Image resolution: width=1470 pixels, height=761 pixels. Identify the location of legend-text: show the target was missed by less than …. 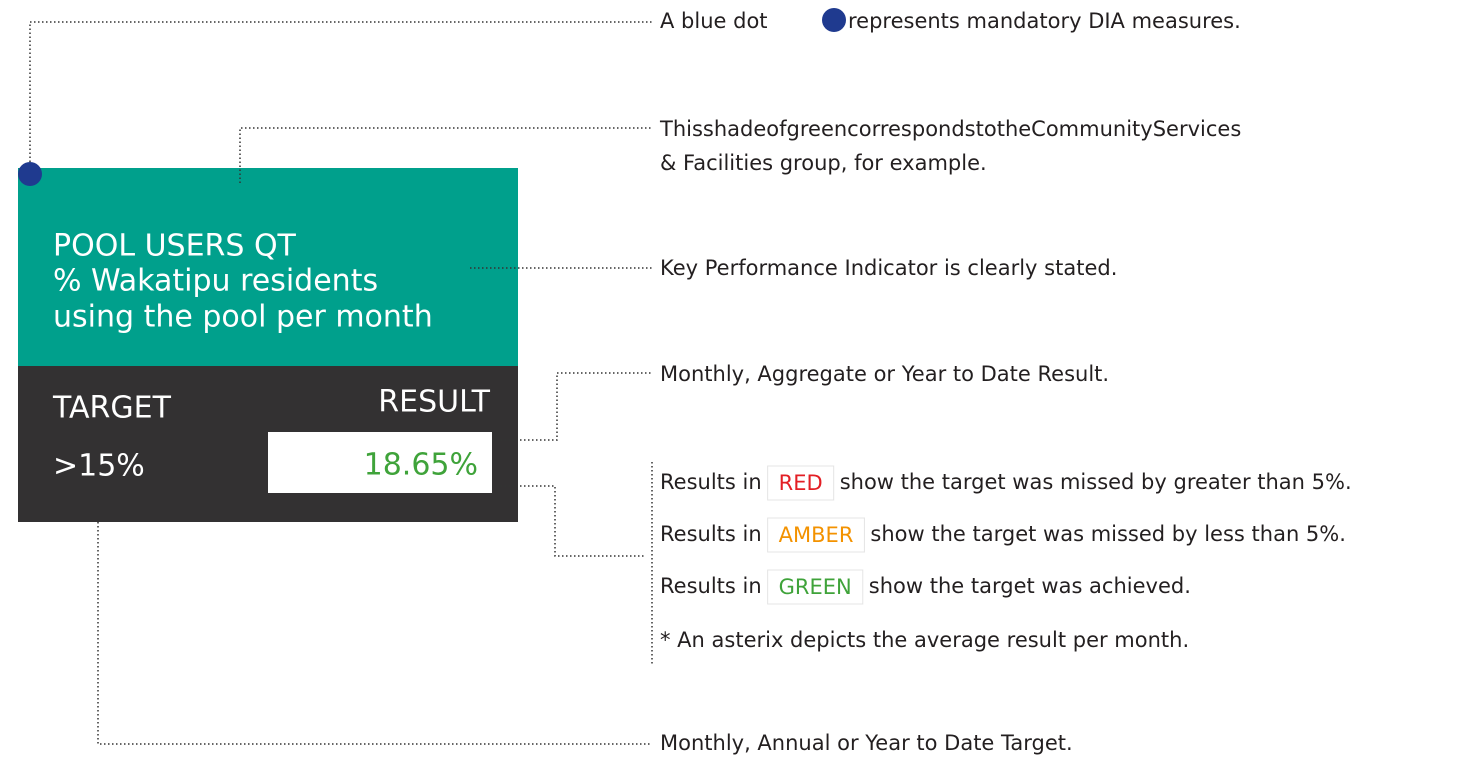
(1108, 534).